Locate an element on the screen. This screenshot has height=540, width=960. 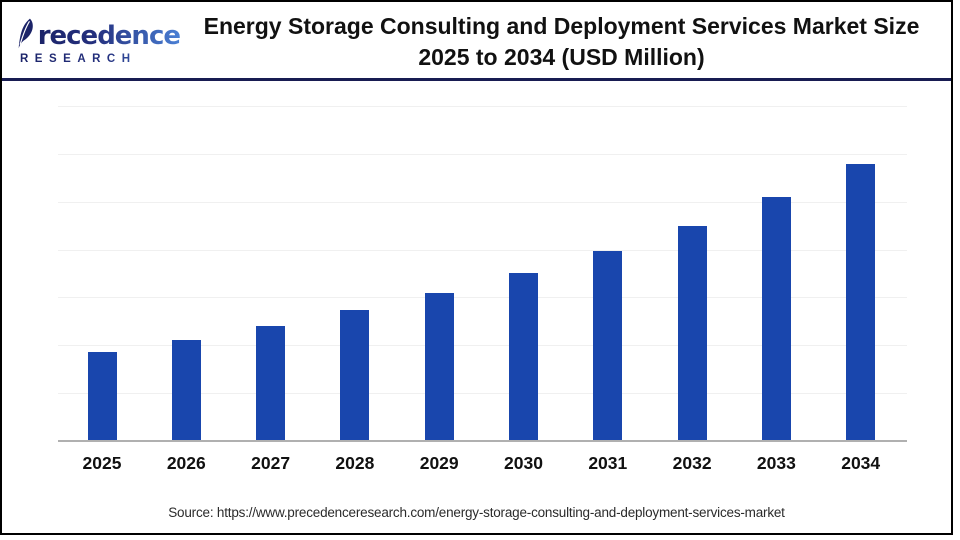
x-label-2025: 2025 is located at coordinates (102, 463).